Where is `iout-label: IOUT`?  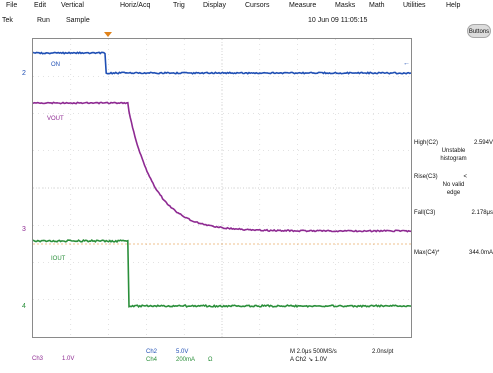 iout-label: IOUT is located at coordinates (58, 259).